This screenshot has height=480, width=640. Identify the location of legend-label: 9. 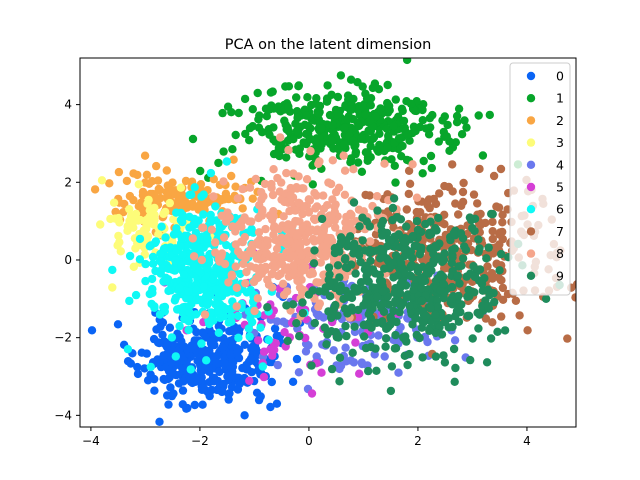
(560, 275).